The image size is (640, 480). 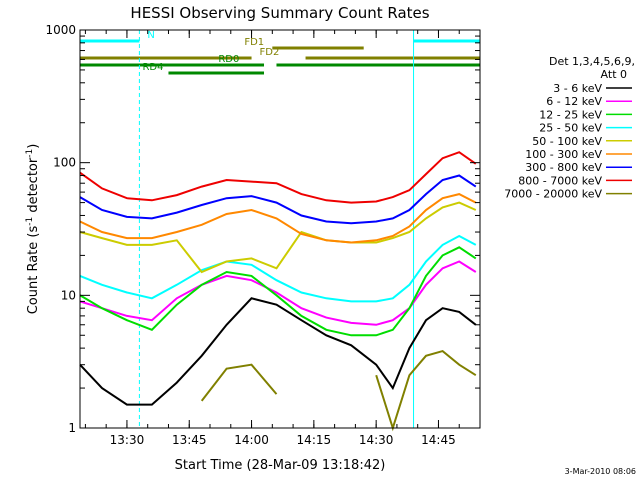 What do you see at coordinates (30, 153) in the screenshot?
I see `y-axis-label-sup-2: -1` at bounding box center [30, 153].